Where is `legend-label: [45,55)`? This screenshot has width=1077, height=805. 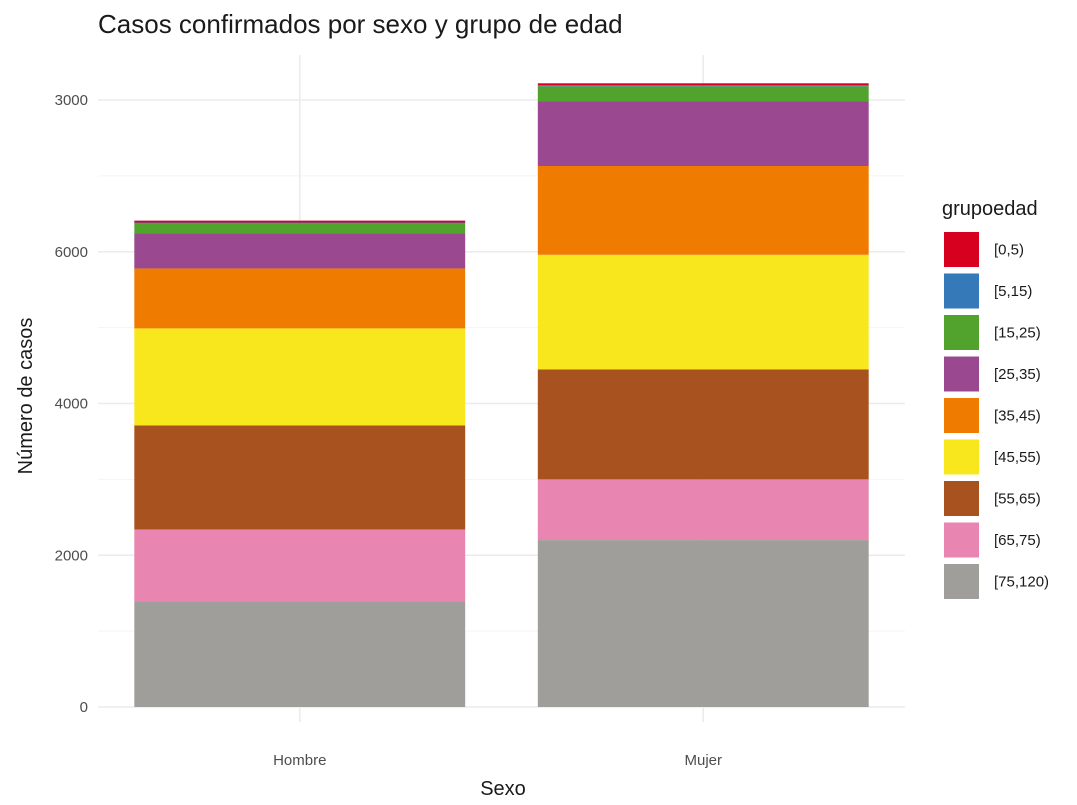 legend-label: [45,55) is located at coordinates (1017, 457).